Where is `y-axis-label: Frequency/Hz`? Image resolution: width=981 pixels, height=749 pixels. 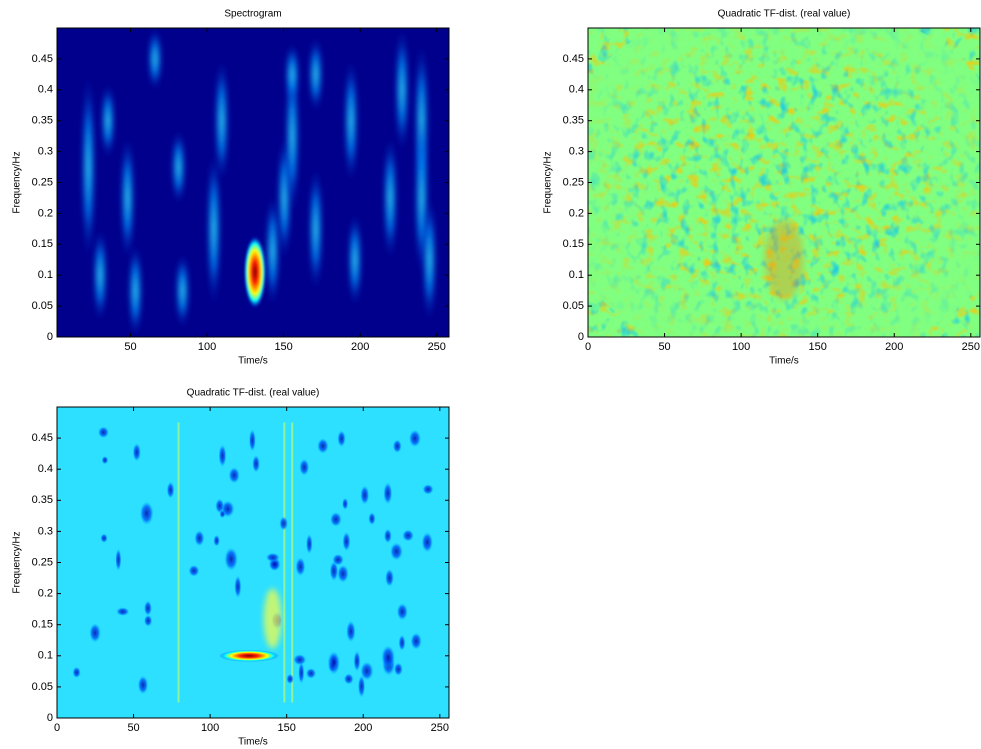 y-axis-label: Frequency/Hz is located at coordinates (17, 562).